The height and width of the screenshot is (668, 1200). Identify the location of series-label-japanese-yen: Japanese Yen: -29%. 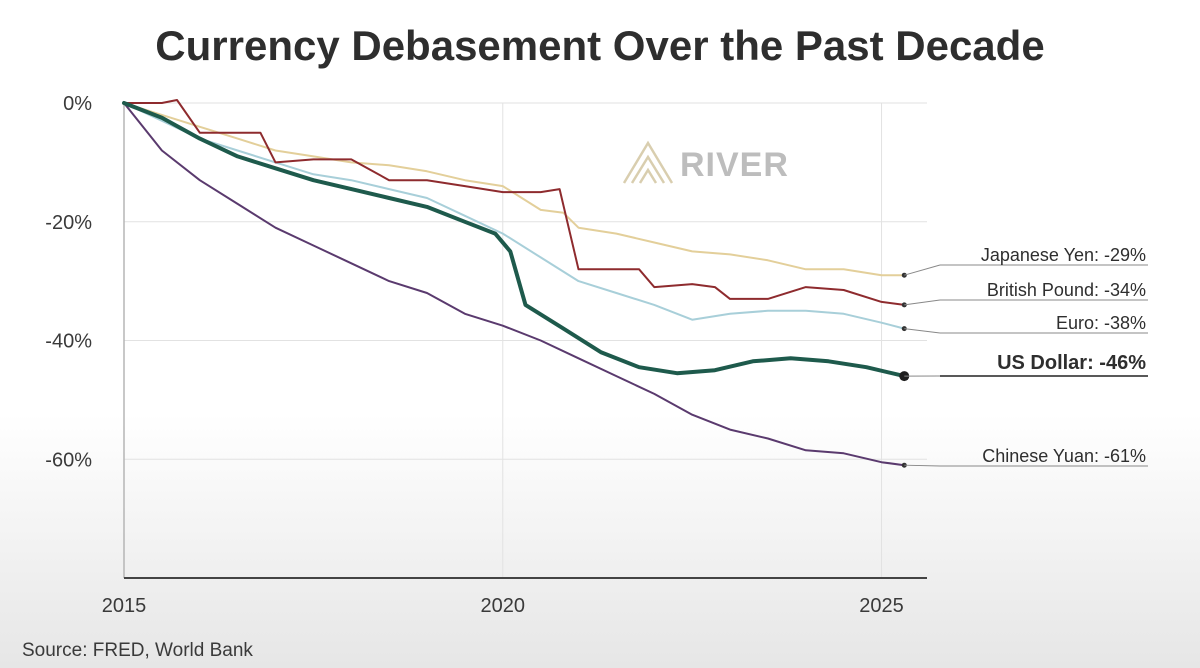
(1063, 255).